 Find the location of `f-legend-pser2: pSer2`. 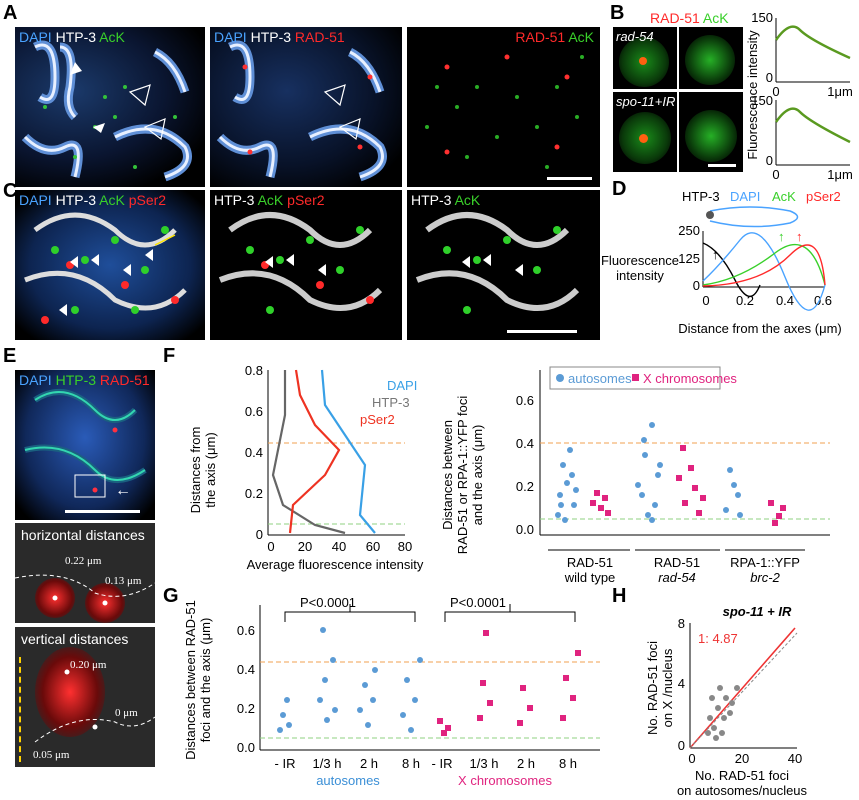

f-legend-pser2: pSer2 is located at coordinates (377, 419).